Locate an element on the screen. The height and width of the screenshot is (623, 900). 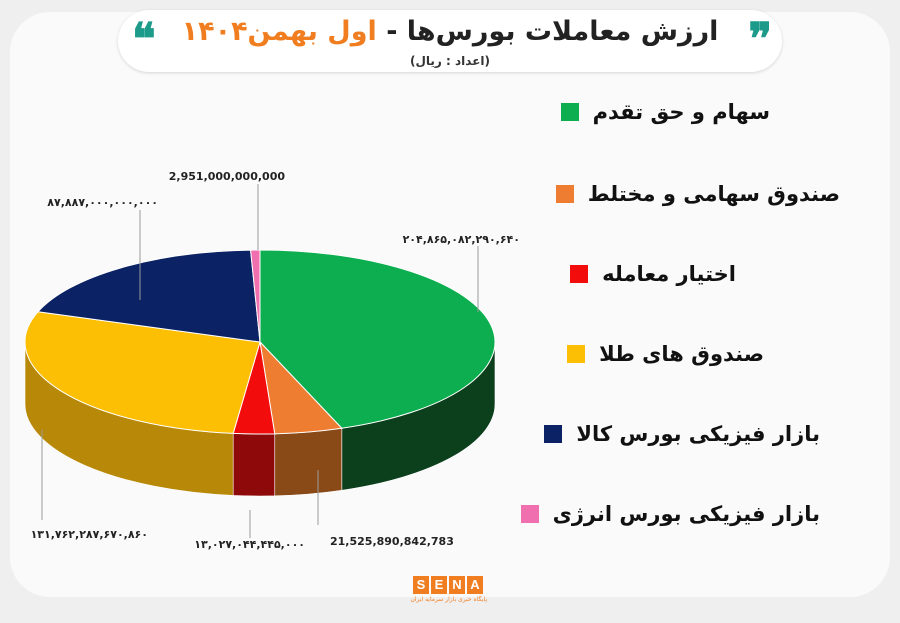
logo-tagline: پایگاه خبری بازار سرمایه ایران is located at coordinates (448, 599).